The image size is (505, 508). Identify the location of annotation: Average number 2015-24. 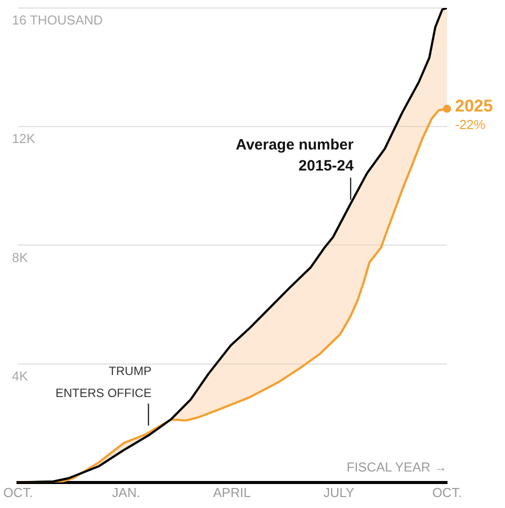
(295, 155).